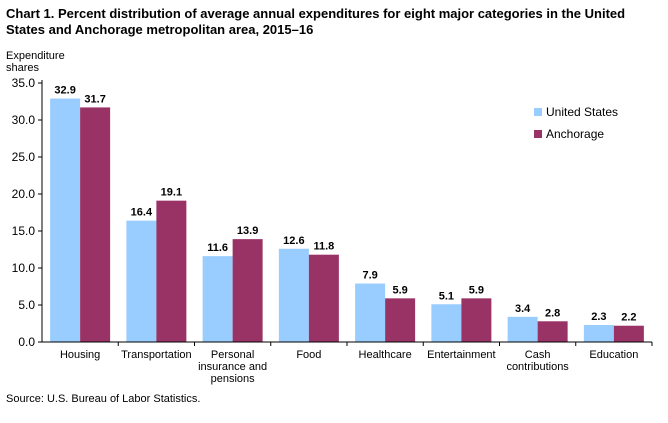 The width and height of the screenshot is (668, 423). Describe the element at coordinates (598, 317) in the screenshot. I see `bar-value-label: 2.3` at that location.